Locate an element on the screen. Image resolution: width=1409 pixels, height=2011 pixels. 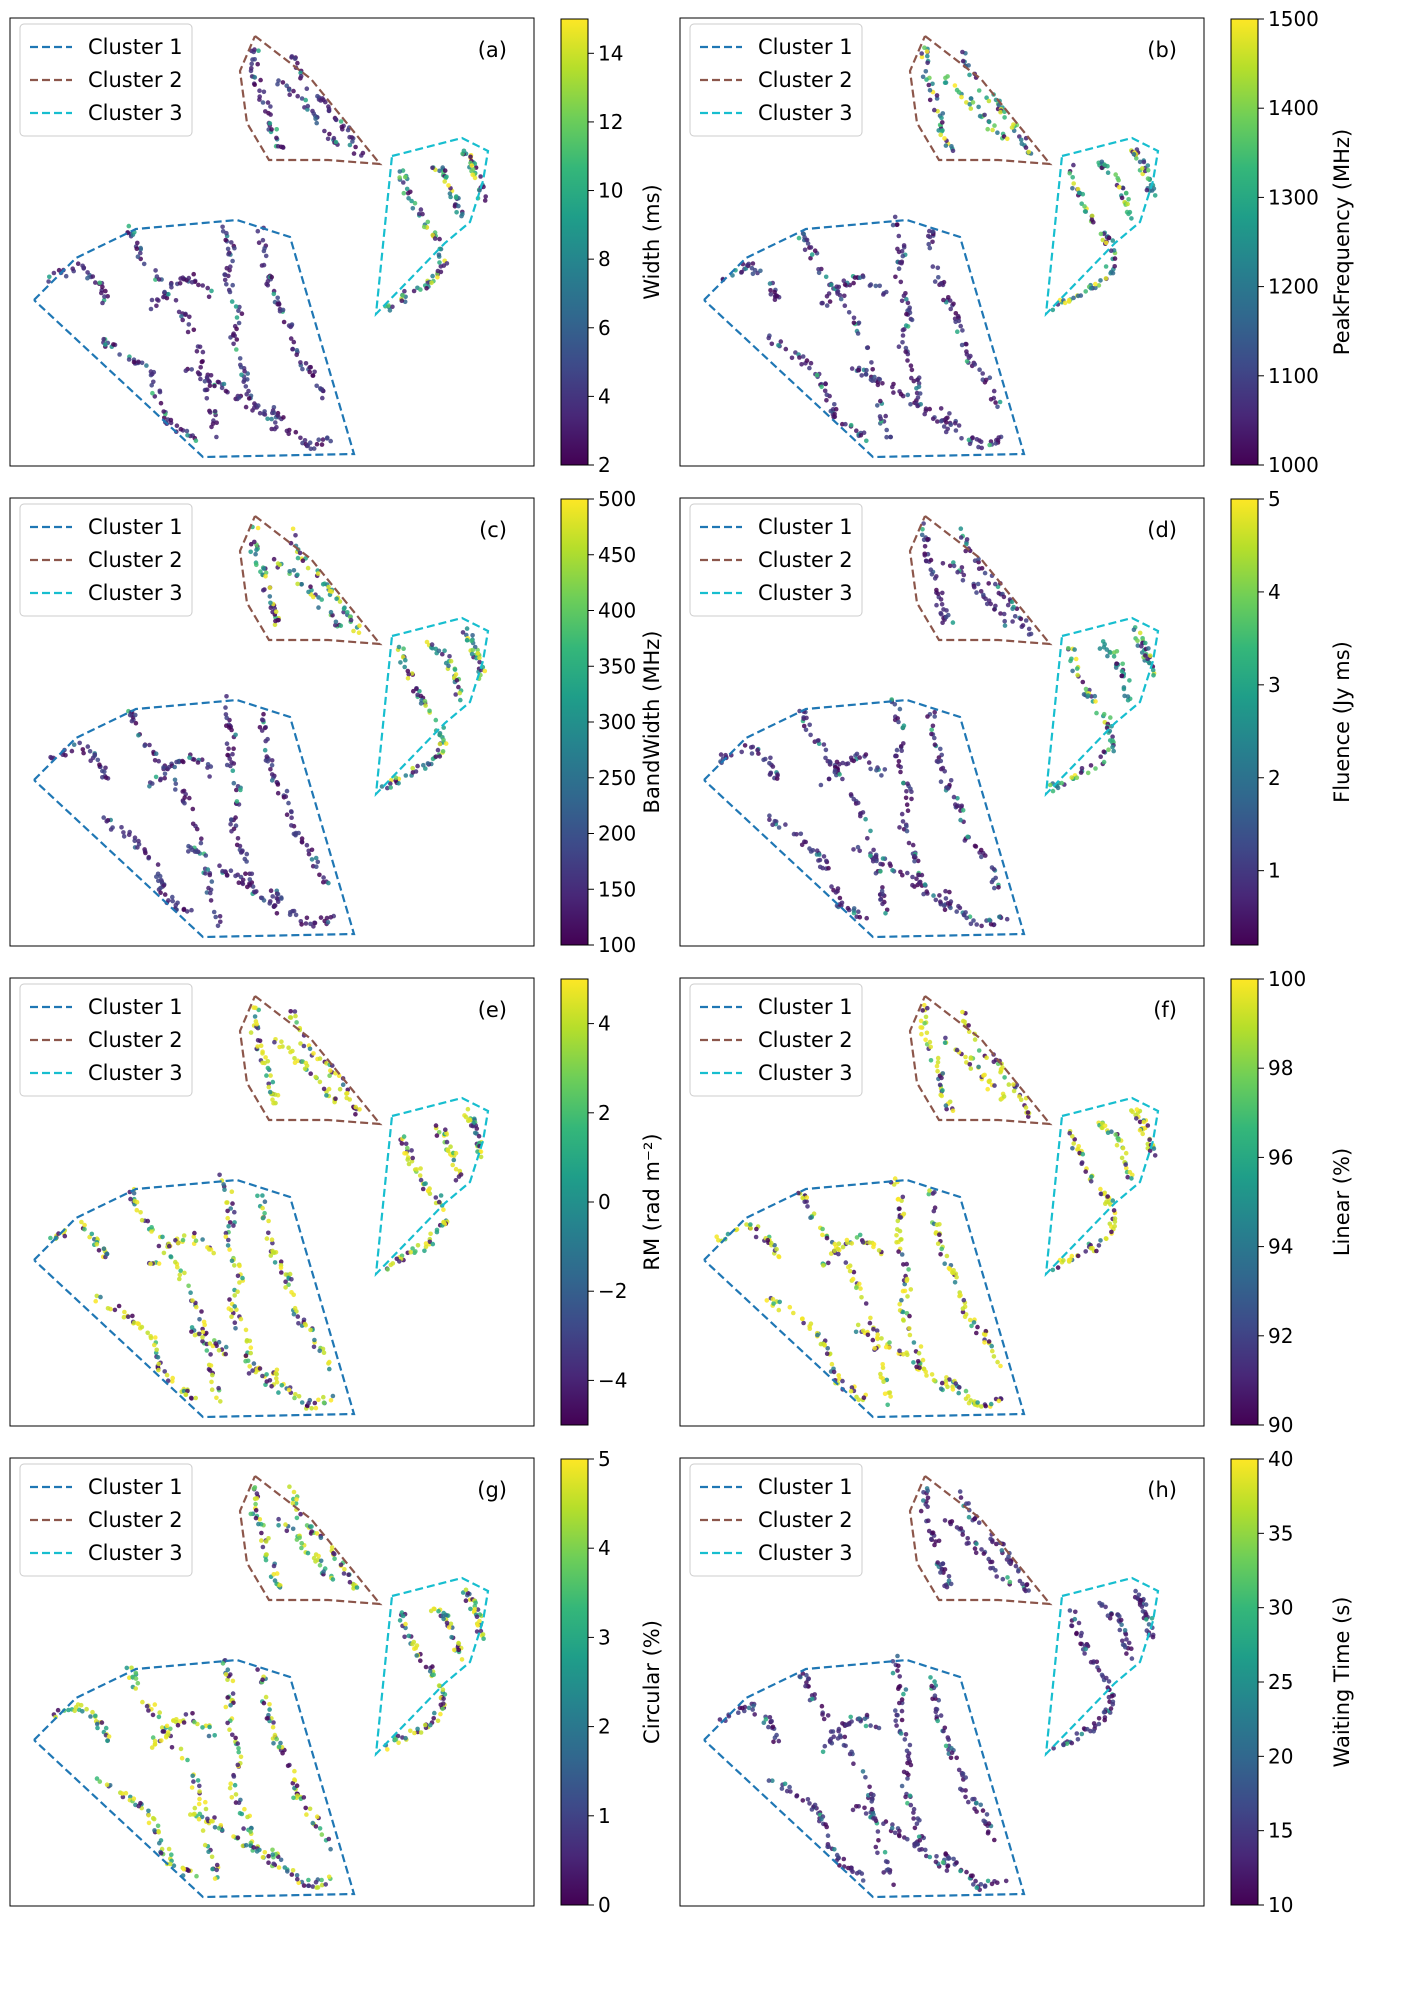
colorbar-bar is located at coordinates (1244, 1202).